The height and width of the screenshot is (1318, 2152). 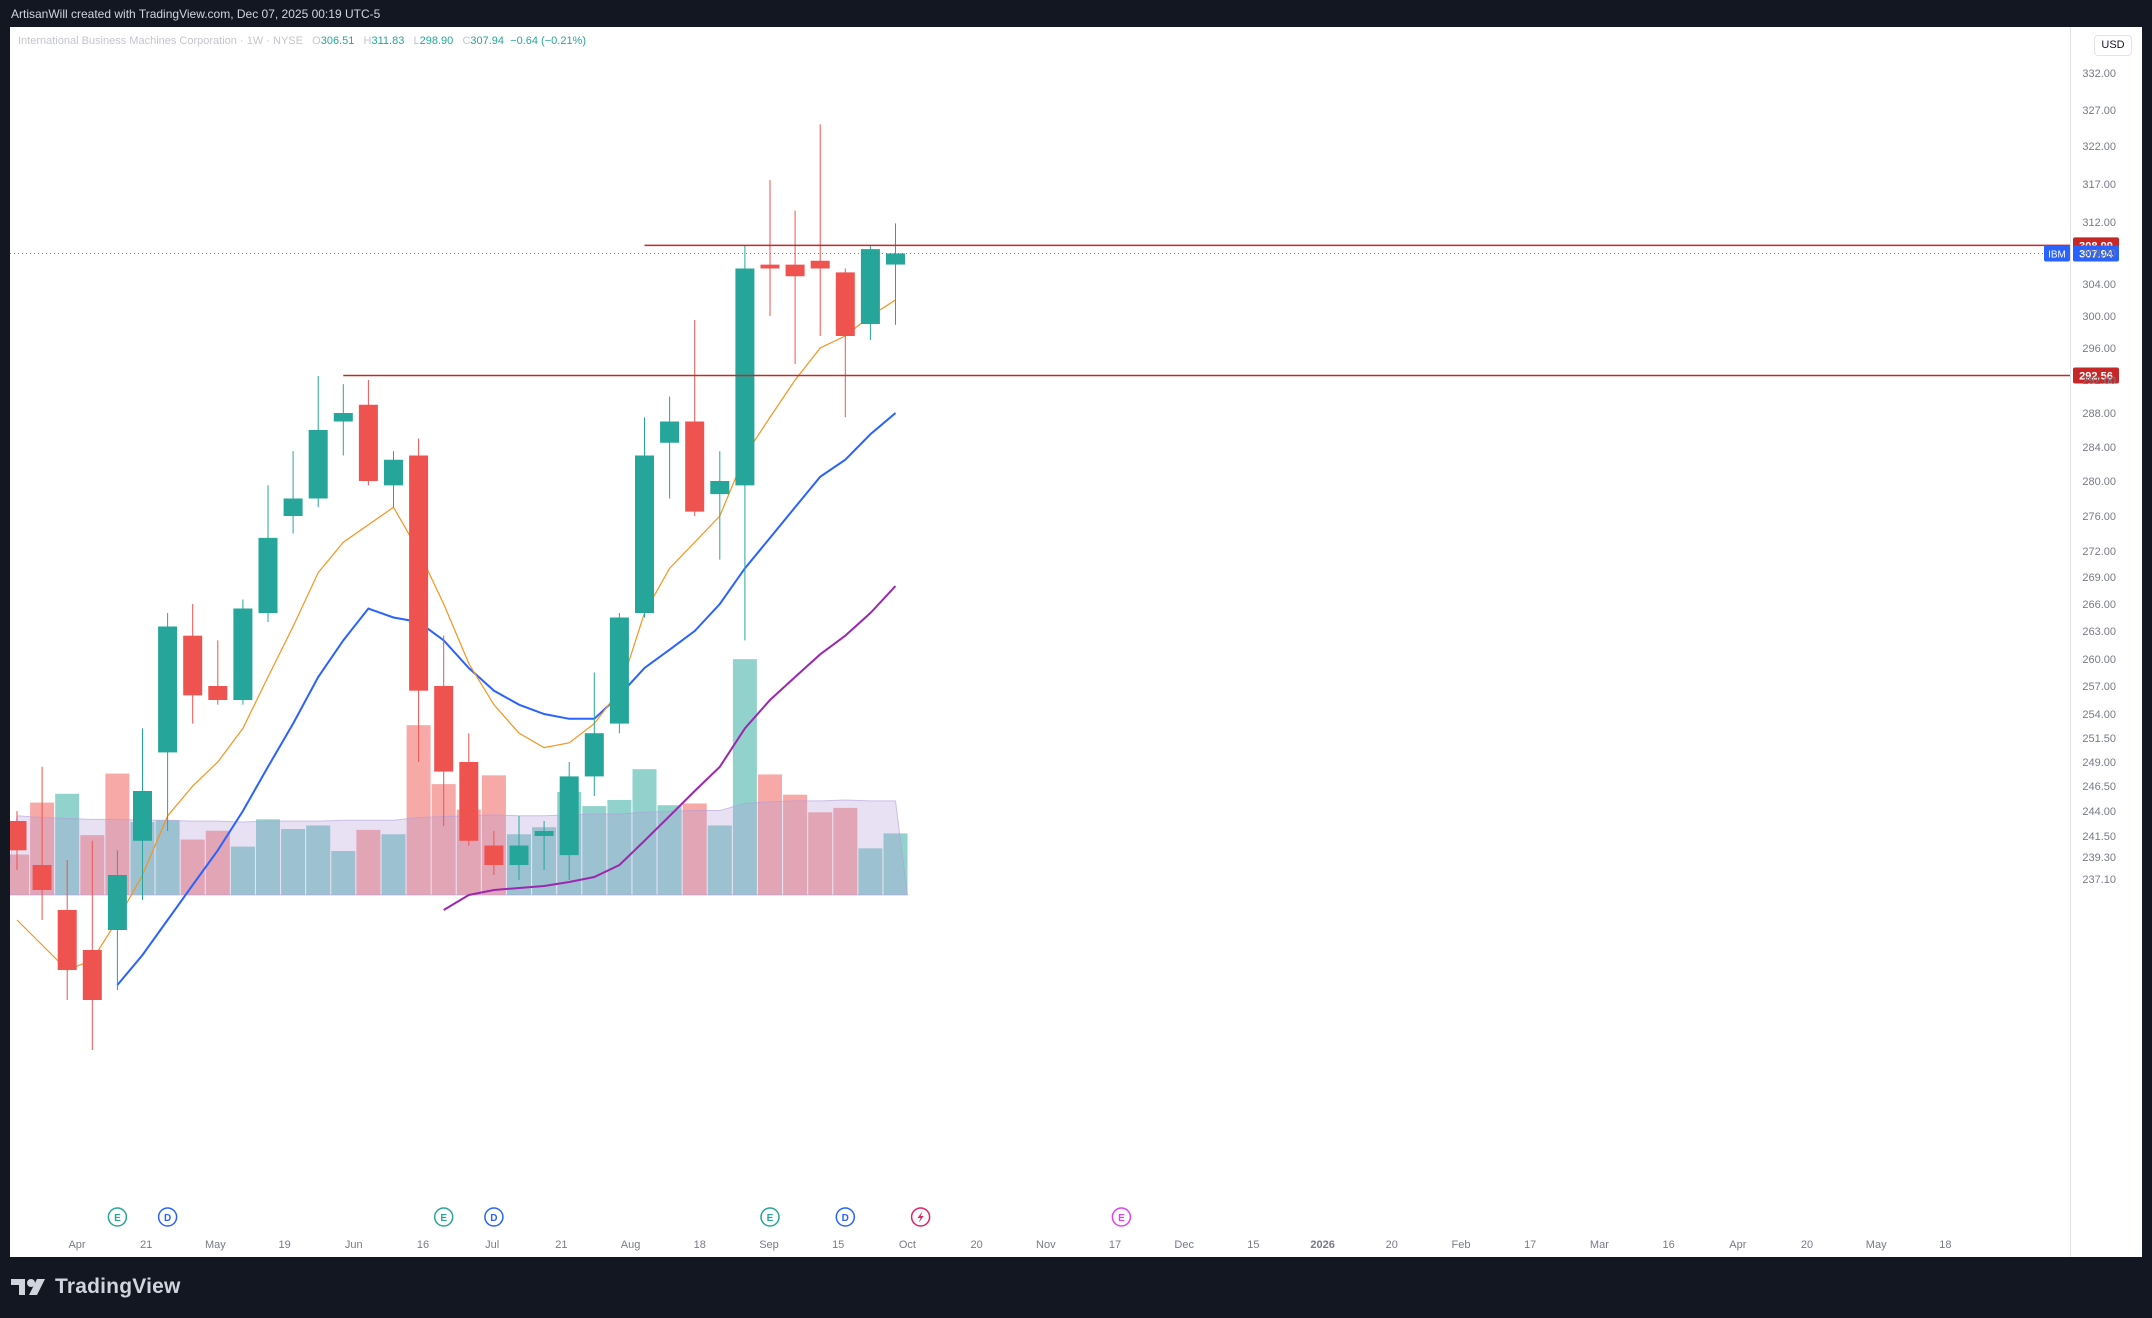 What do you see at coordinates (2099, 632) in the screenshot?
I see `y-tick-label: 263.00` at bounding box center [2099, 632].